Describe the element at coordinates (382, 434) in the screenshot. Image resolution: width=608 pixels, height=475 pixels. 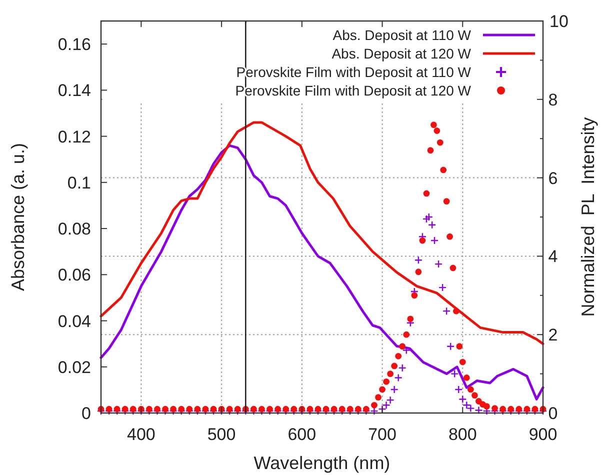
I see `x-tick-label: 700` at that location.